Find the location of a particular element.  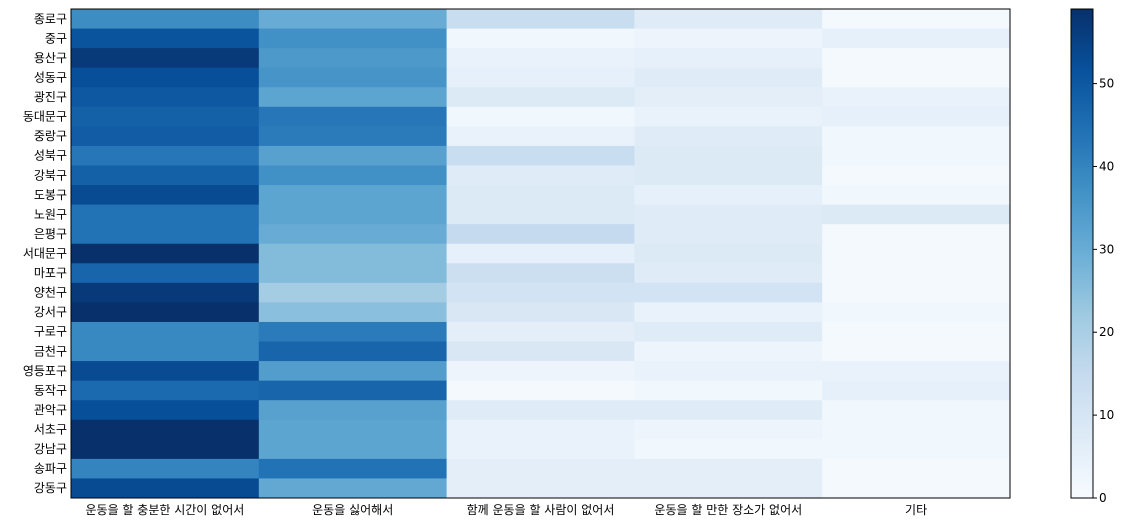

y-tick-label: 서대문구 is located at coordinates (45, 254).